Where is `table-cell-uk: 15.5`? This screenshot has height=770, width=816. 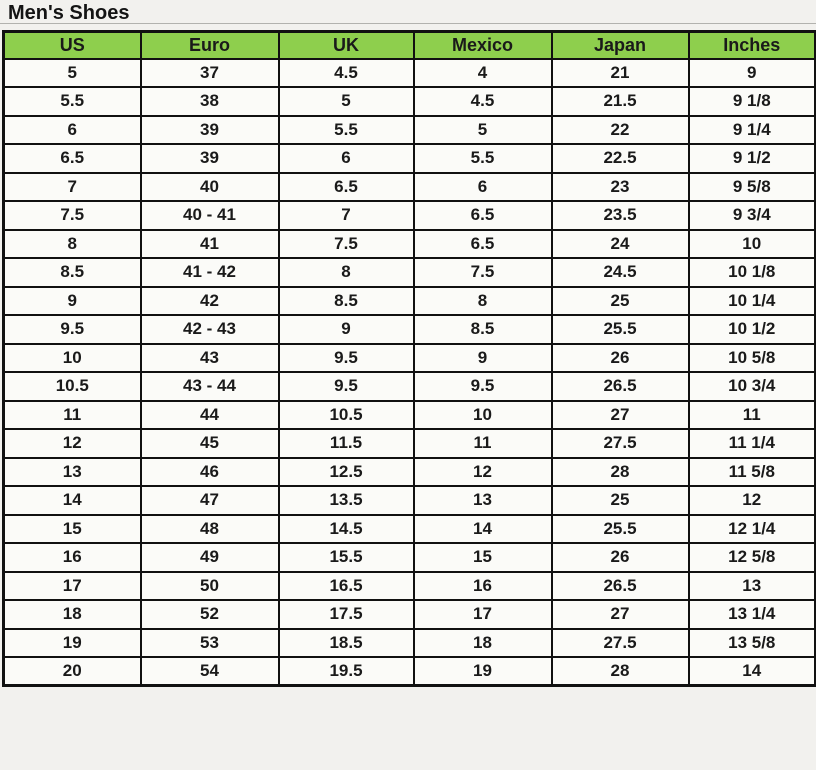 table-cell-uk: 15.5 is located at coordinates (346, 557).